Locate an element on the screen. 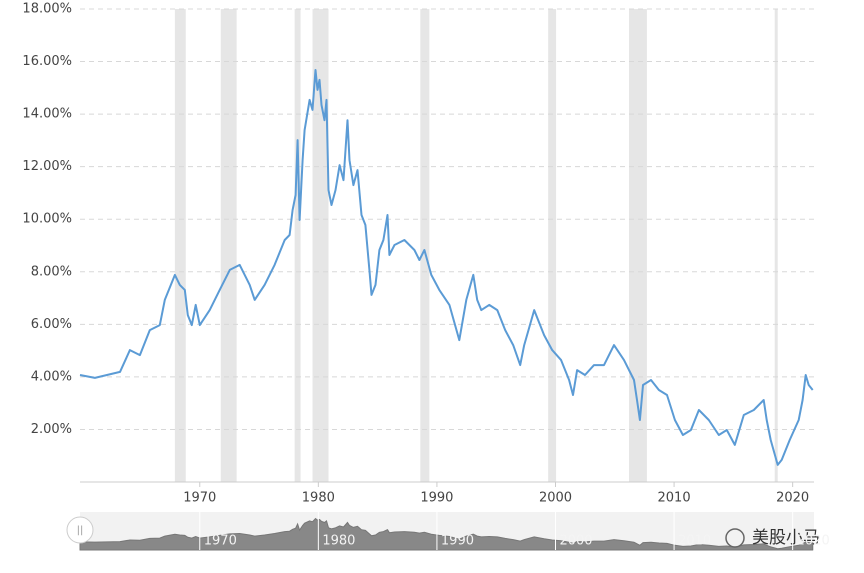 The height and width of the screenshot is (573, 864). x-tick-label: 2020 is located at coordinates (792, 498).